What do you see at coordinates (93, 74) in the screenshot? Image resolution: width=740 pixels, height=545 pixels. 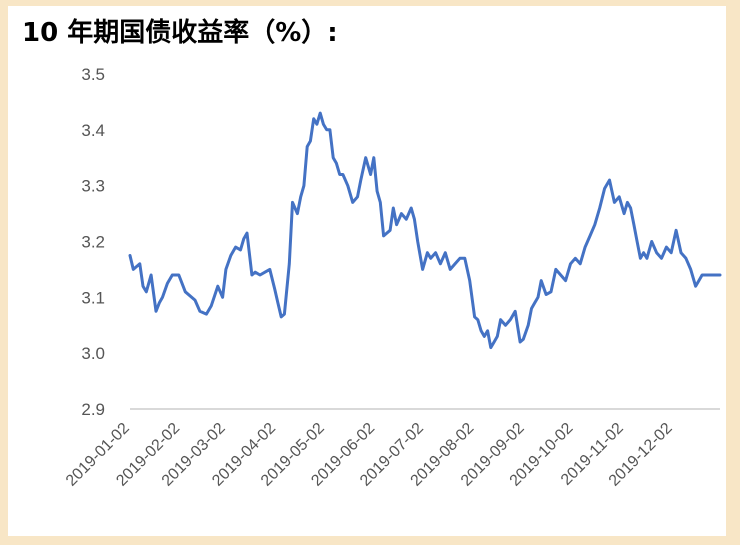 I see `y-tick-label: 3.5` at bounding box center [93, 74].